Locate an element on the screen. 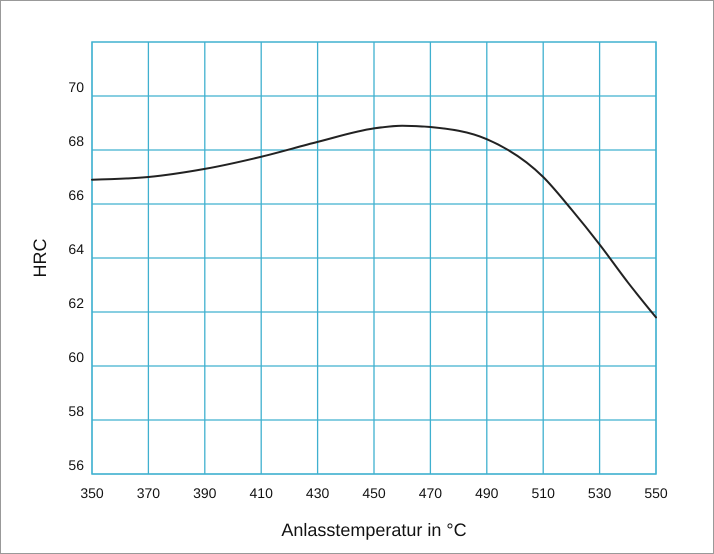 Image resolution: width=714 pixels, height=554 pixels. y-tick-label: 60 is located at coordinates (76, 357).